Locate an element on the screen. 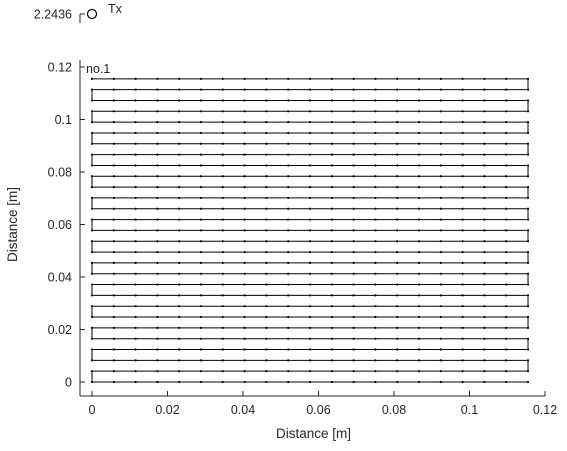 Image resolution: width=567 pixels, height=451 pixels. y-tick-label: 0.04 is located at coordinates (60, 278).